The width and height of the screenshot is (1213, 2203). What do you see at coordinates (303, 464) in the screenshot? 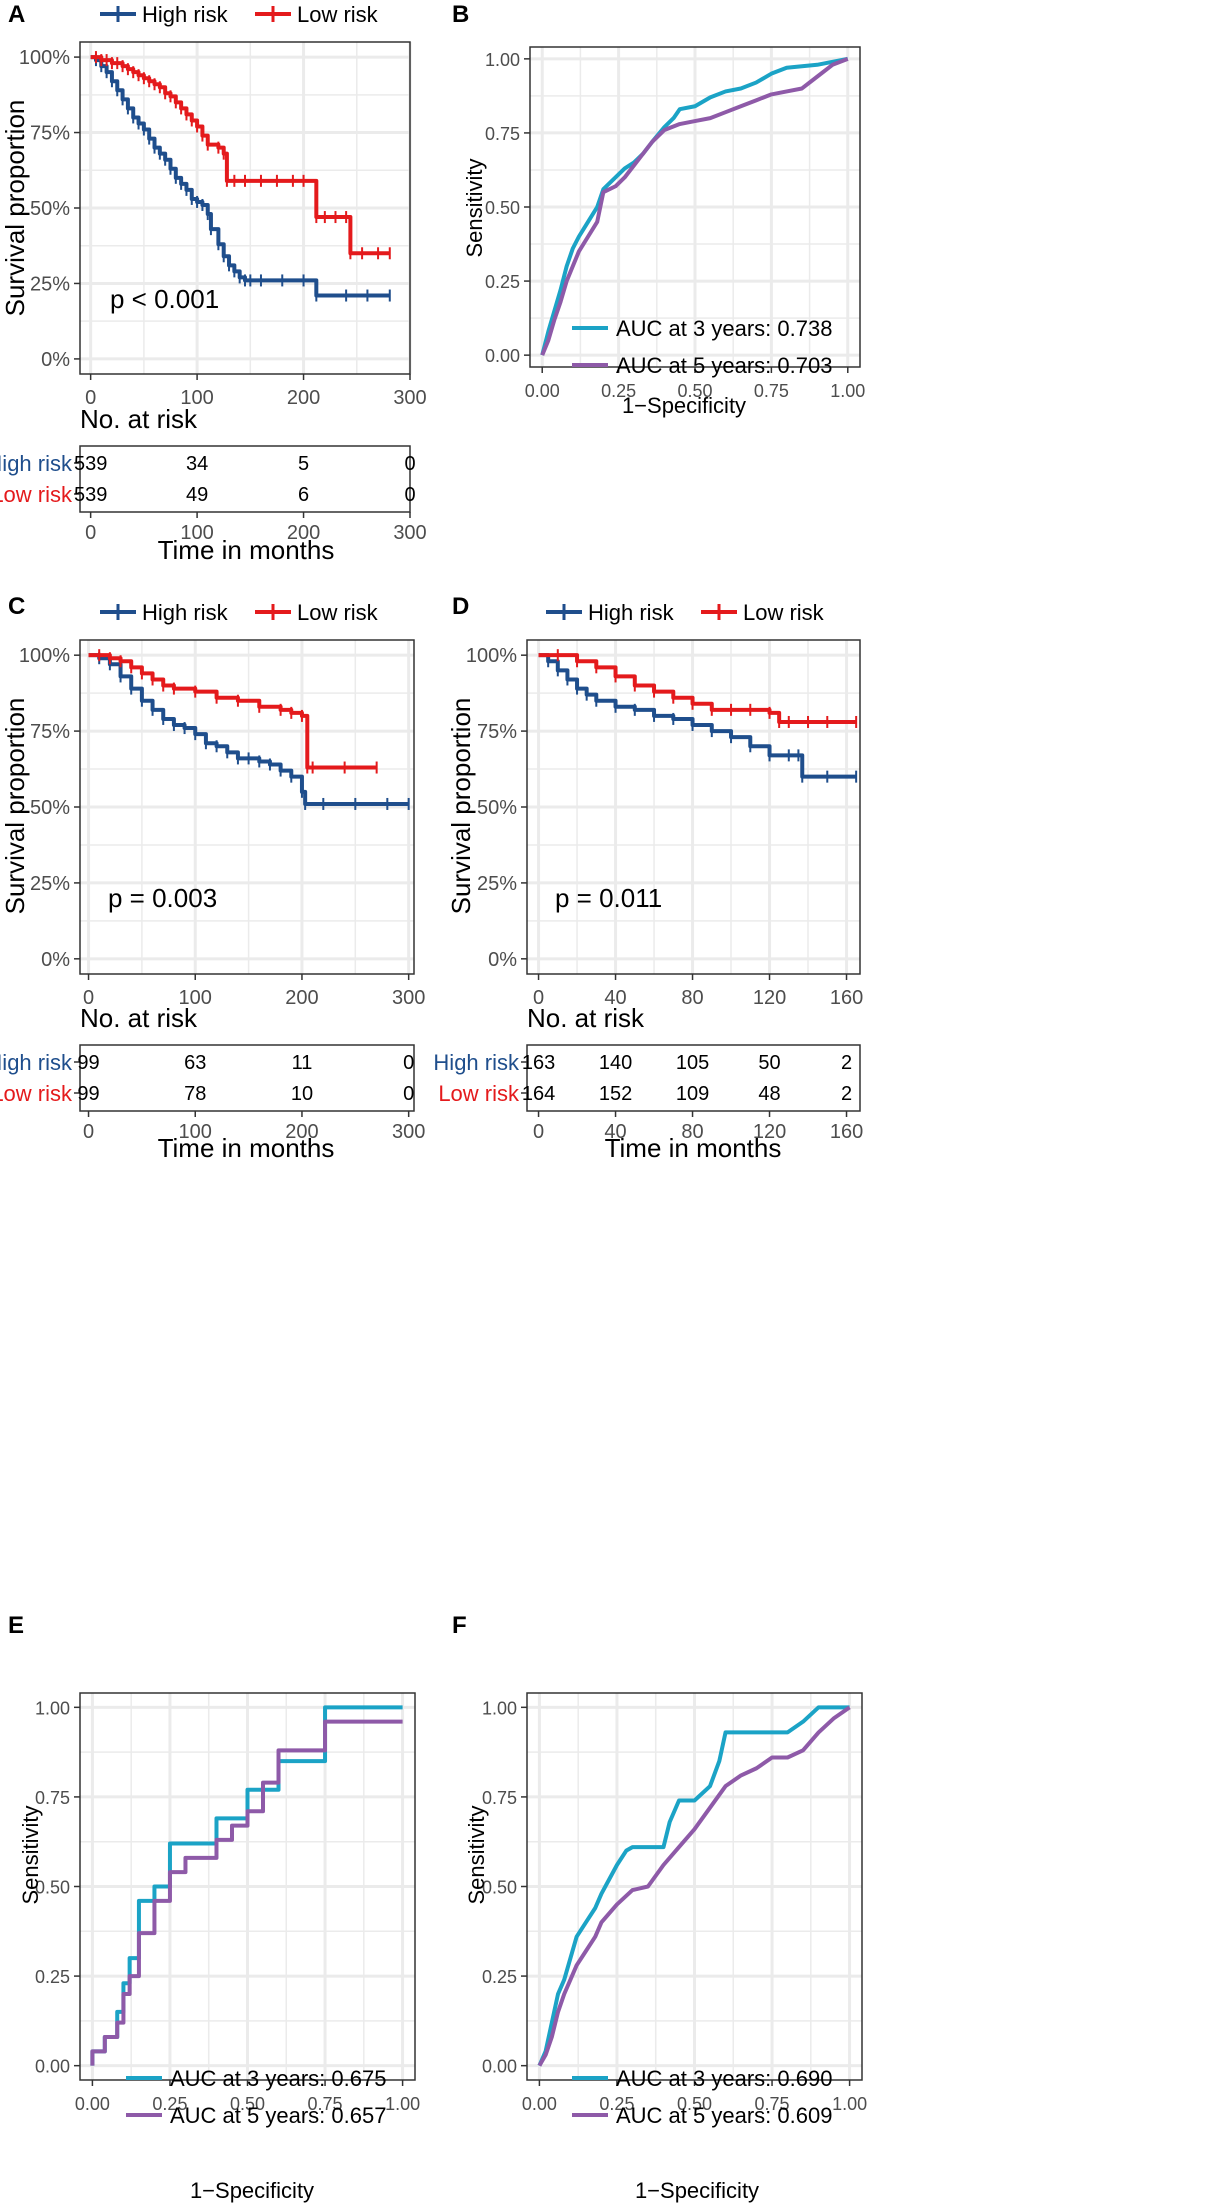
I see `risk-count: 5` at bounding box center [303, 464].